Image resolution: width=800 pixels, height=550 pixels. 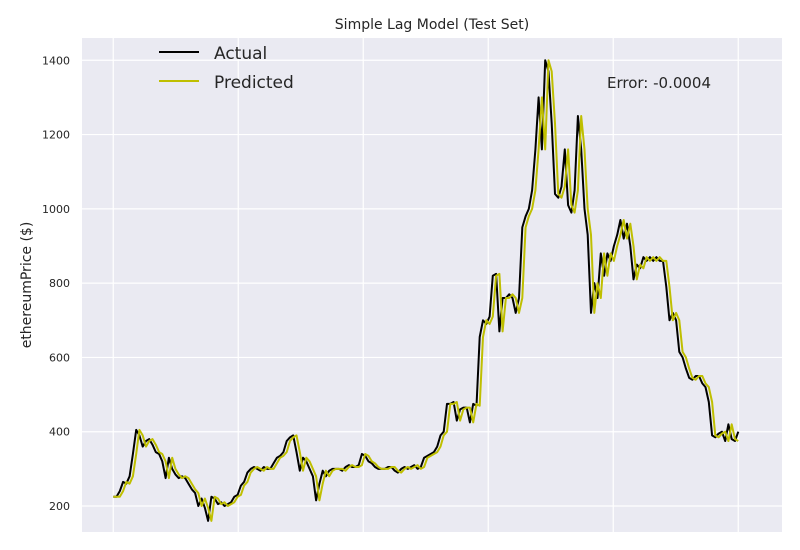 I want to click on y-tick-label: 1000, so click(x=56, y=209).